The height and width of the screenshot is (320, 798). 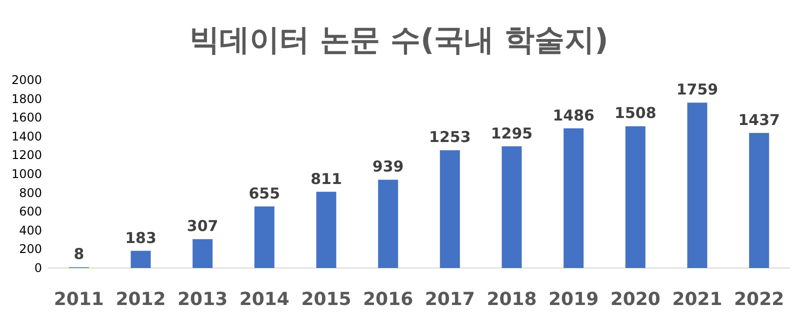 I want to click on x-tick-label: 2018, so click(x=511, y=299).